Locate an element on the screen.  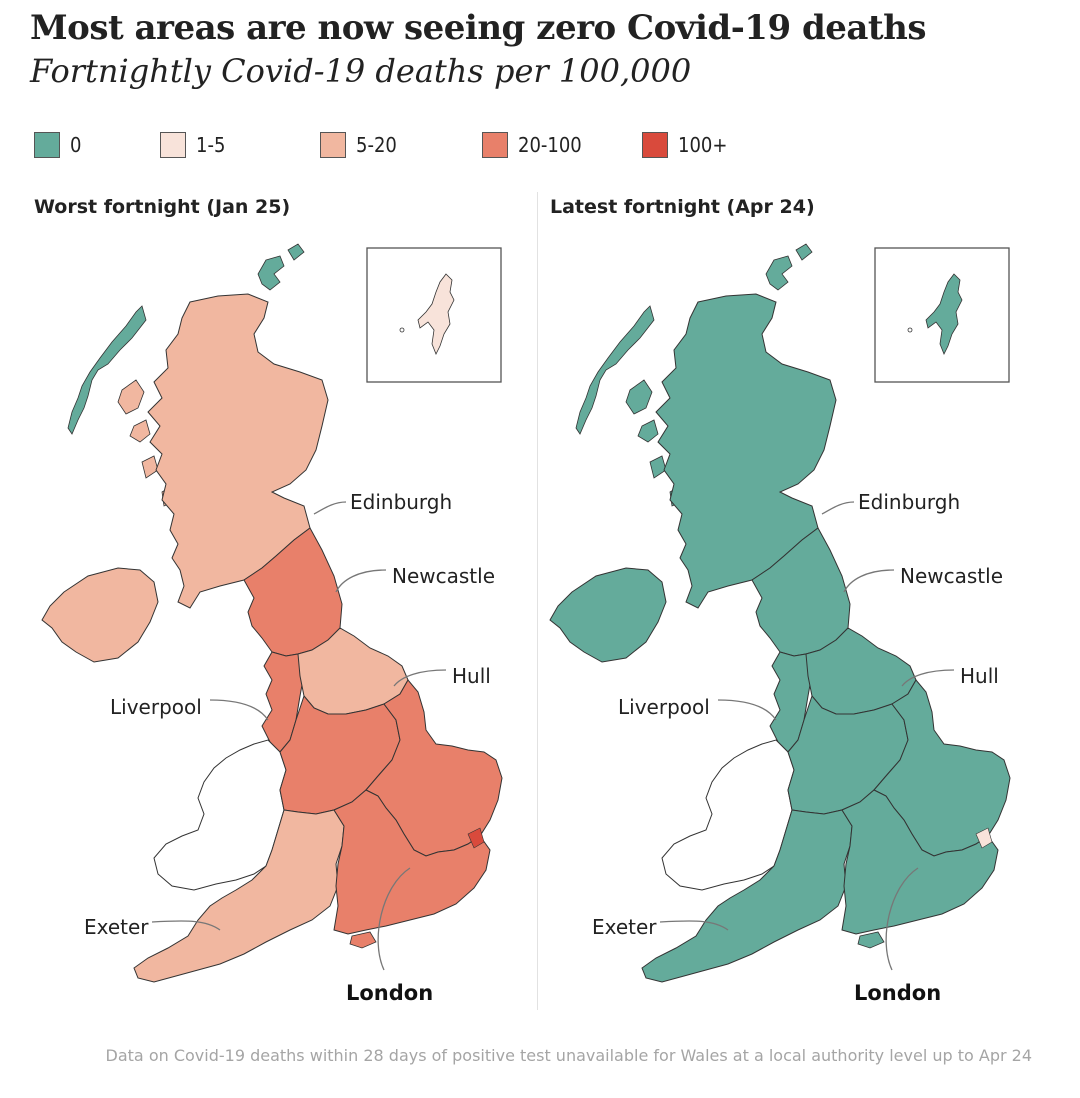
legend: 0 1-5 5-20 20-100 100+ is located at coordinates (414, 147).